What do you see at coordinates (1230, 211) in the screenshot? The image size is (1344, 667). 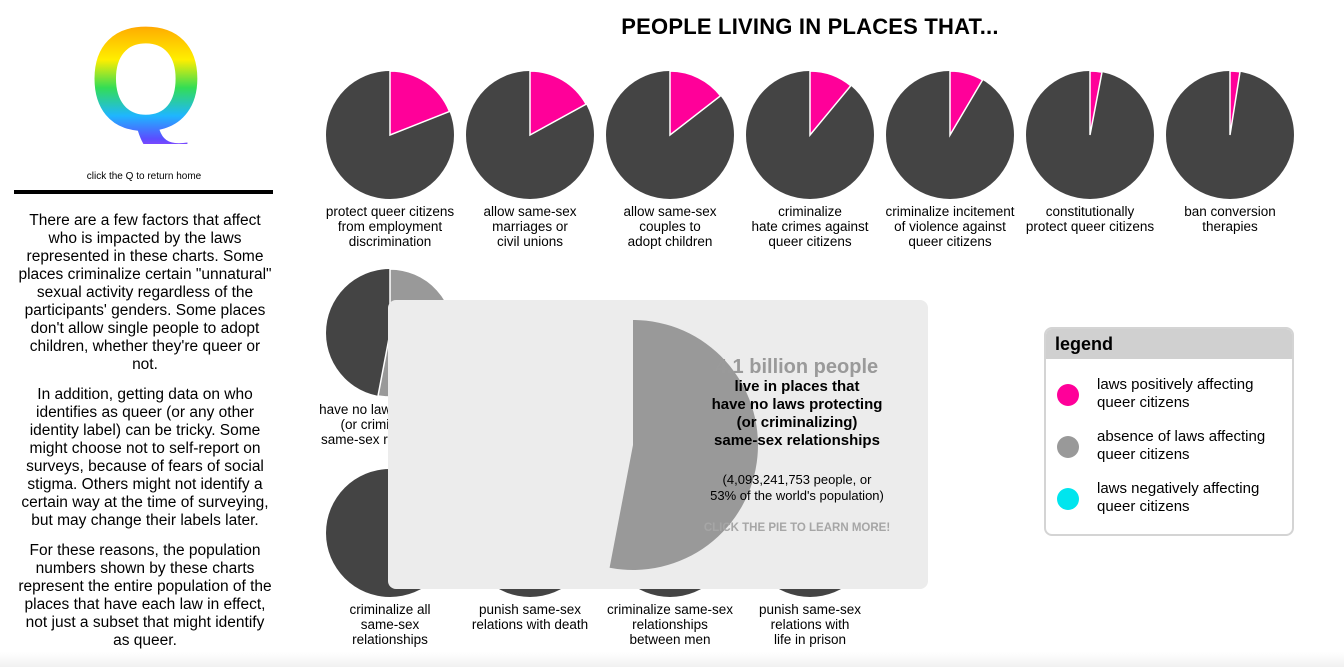 I see `pie-chart-label-line: ban conversion` at bounding box center [1230, 211].